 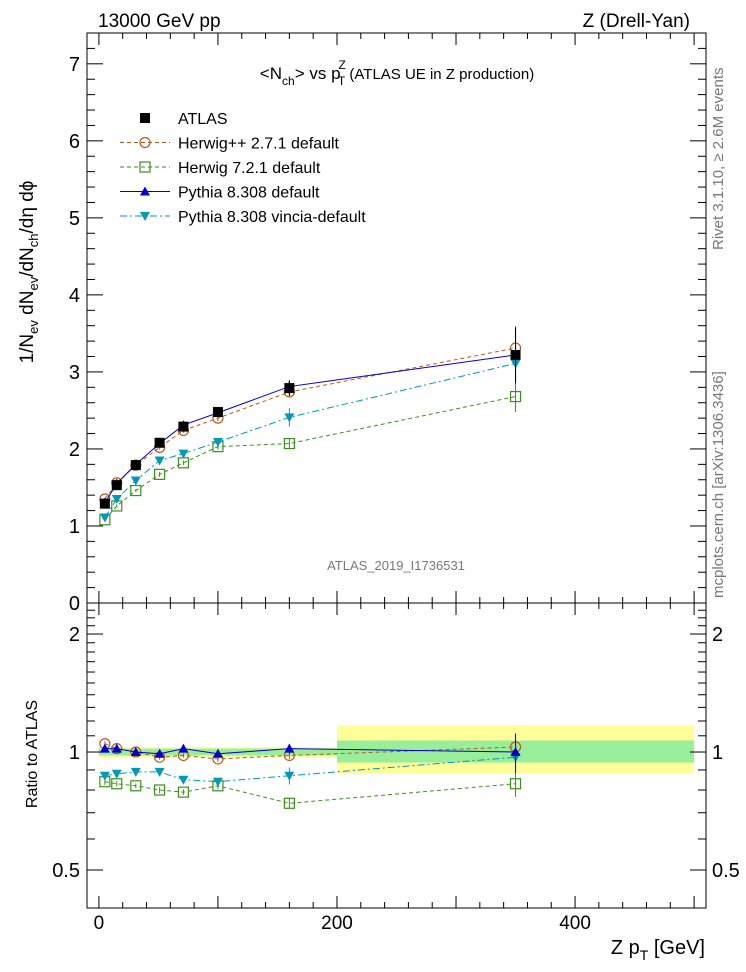 What do you see at coordinates (29, 272) in the screenshot?
I see `y-axis-label: 1/Nev dNev/dNch/dη dϕ` at bounding box center [29, 272].